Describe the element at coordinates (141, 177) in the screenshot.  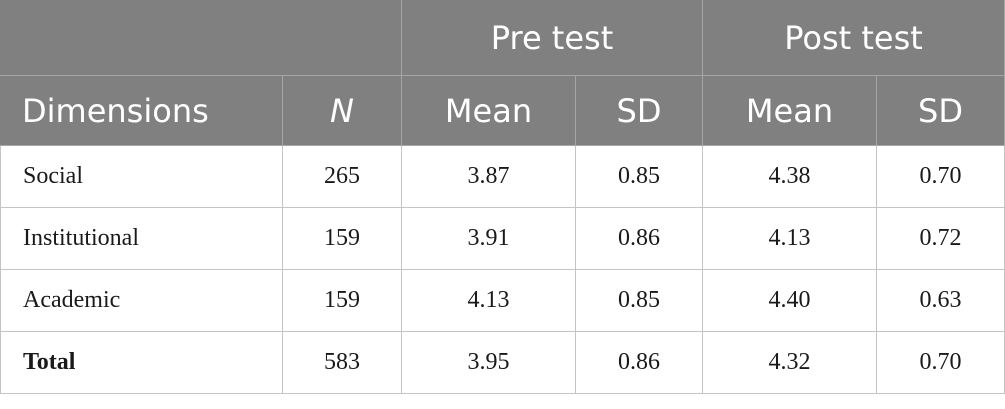
I see `row-label: Social` at that location.